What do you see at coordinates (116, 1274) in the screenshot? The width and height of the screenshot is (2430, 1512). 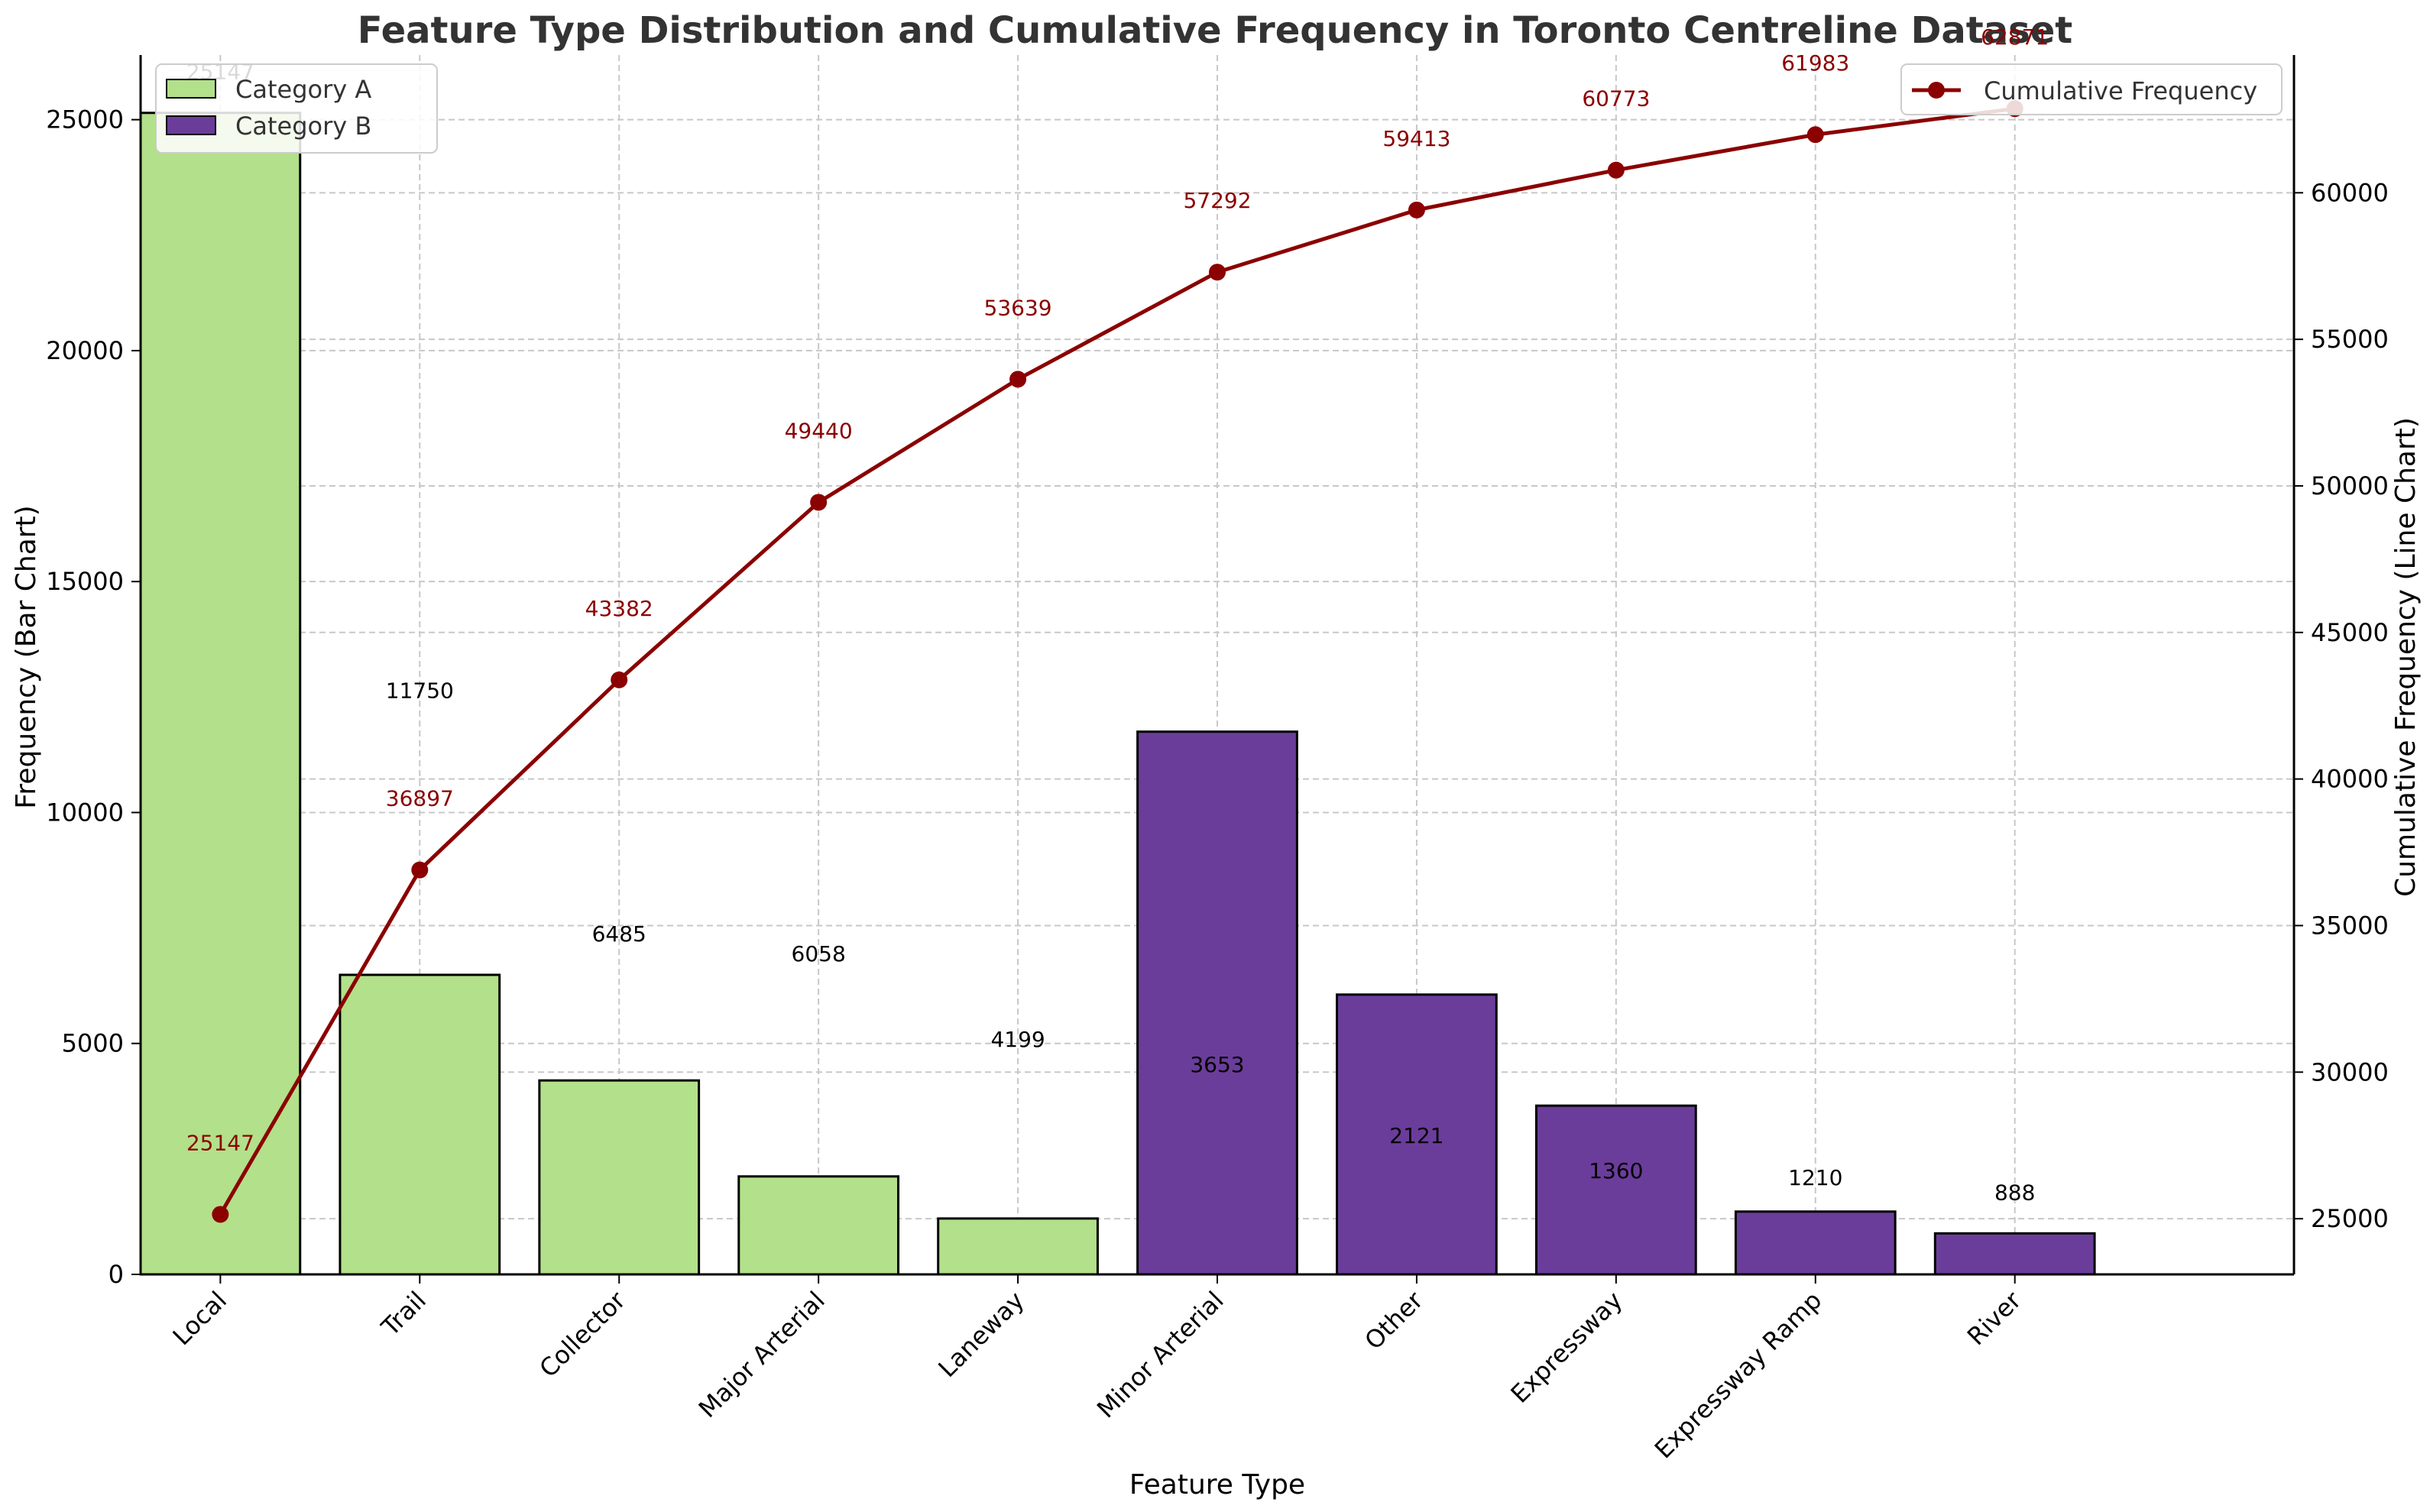 I see `y-tick-label: 0` at bounding box center [116, 1274].